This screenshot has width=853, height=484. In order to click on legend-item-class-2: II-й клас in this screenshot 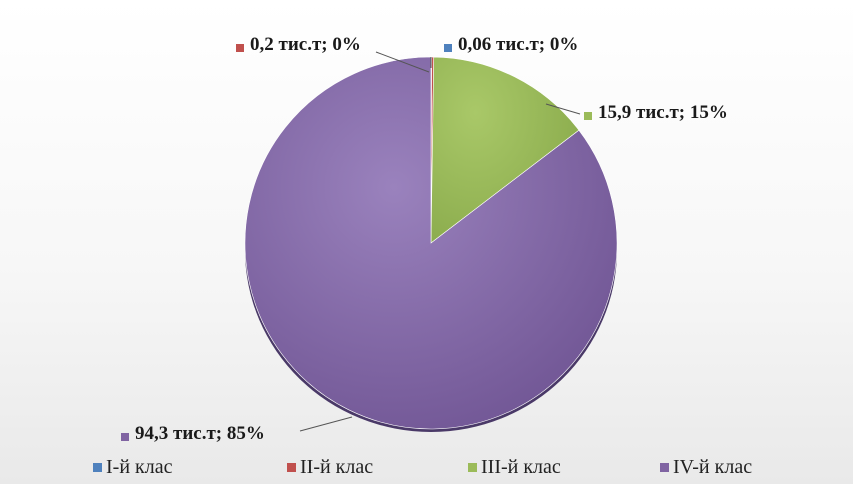, I will do `click(330, 467)`.